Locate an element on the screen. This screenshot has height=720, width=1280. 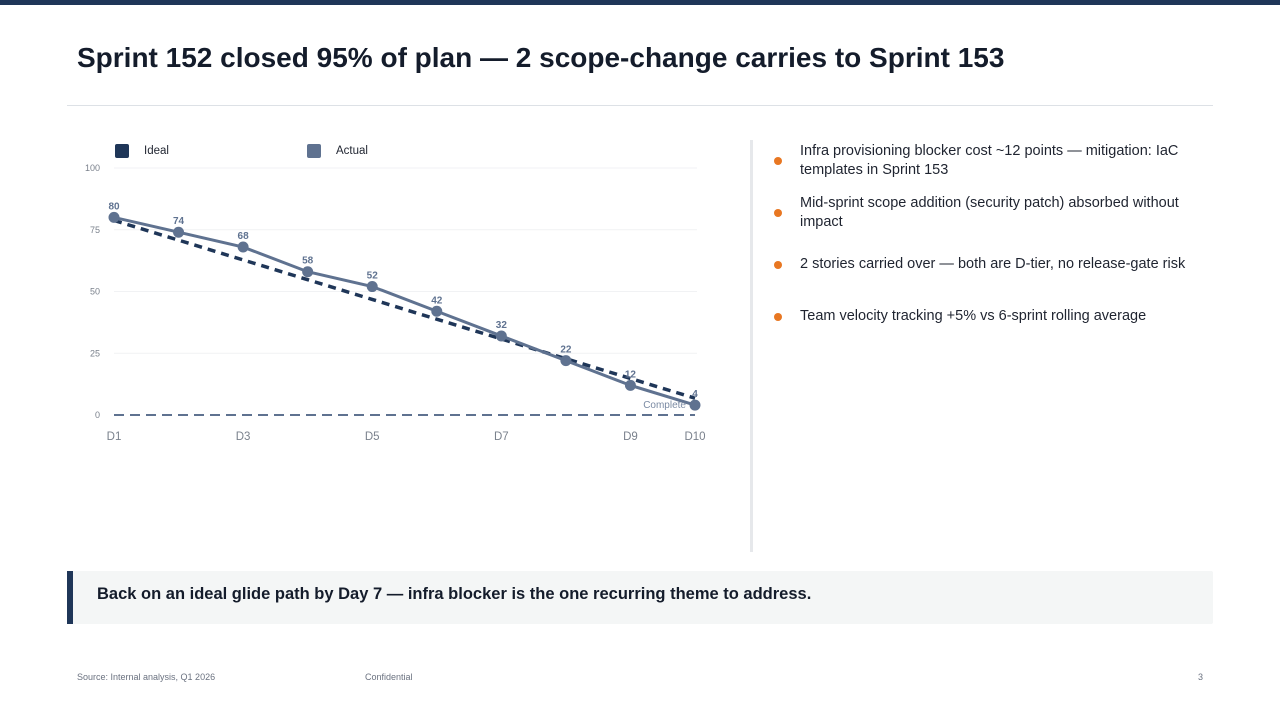
data-label: 80 is located at coordinates (114, 206).